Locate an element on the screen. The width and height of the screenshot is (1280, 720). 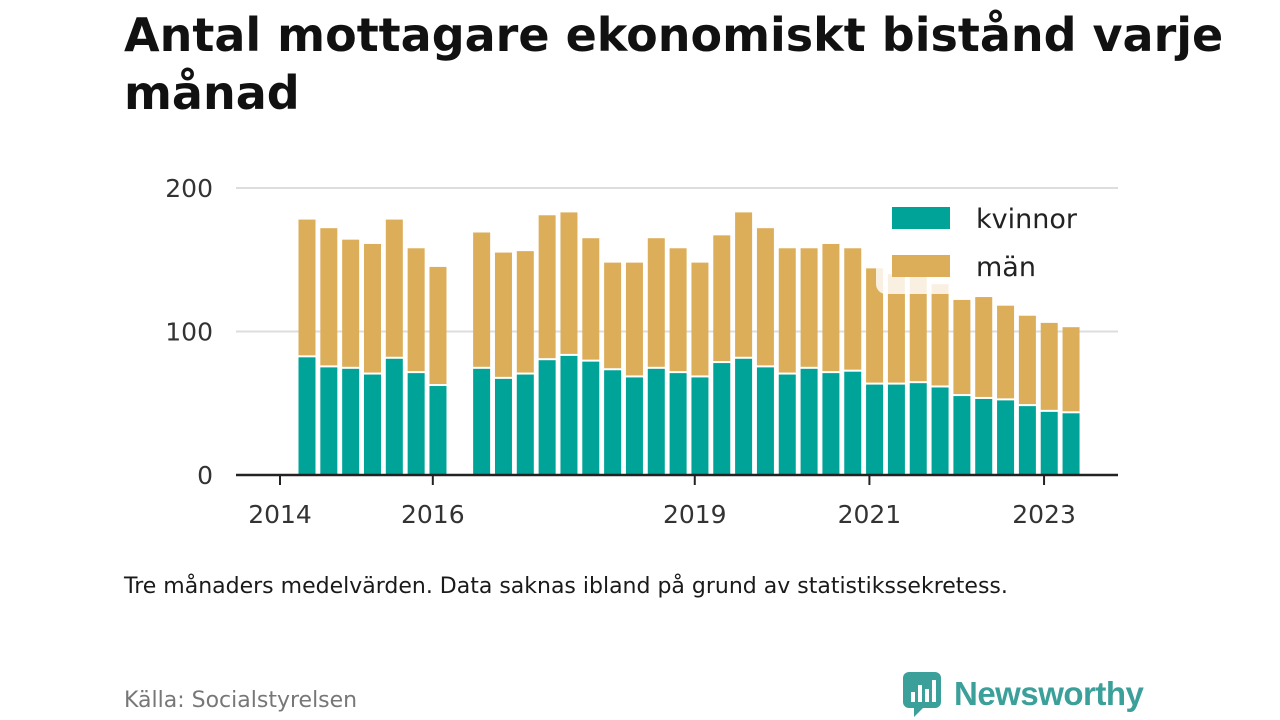
source-label: Källa: Socialstyrelsen is located at coordinates (241, 700).